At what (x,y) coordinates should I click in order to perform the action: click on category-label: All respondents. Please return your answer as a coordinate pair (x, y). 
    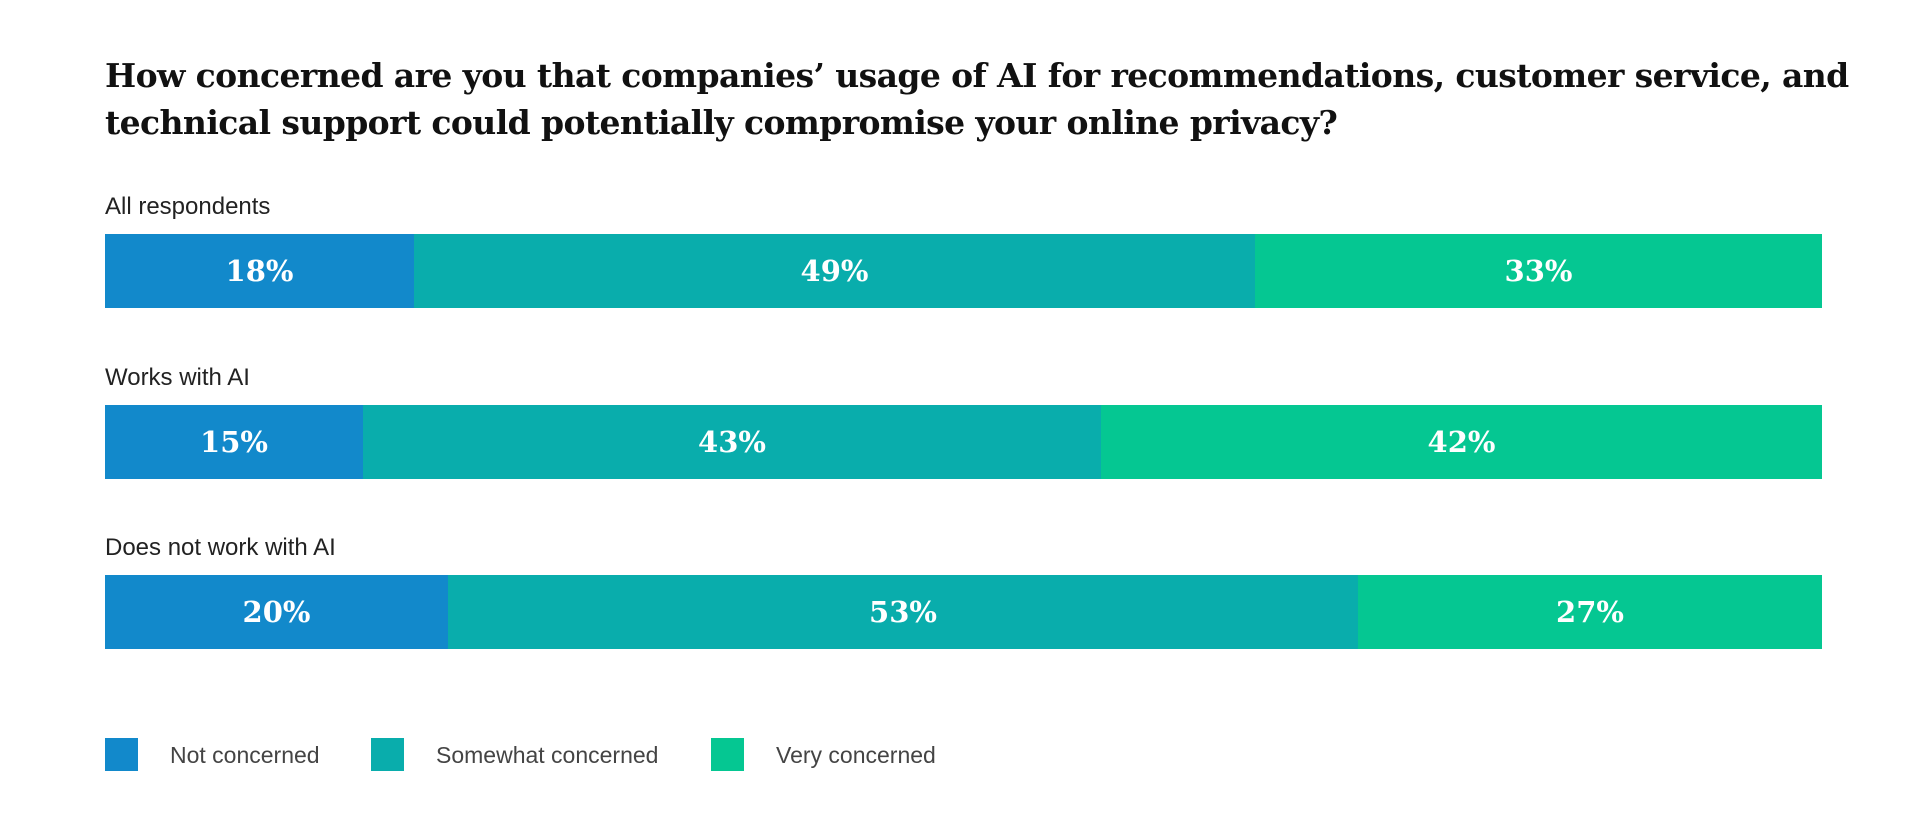
    Looking at the image, I should click on (188, 206).